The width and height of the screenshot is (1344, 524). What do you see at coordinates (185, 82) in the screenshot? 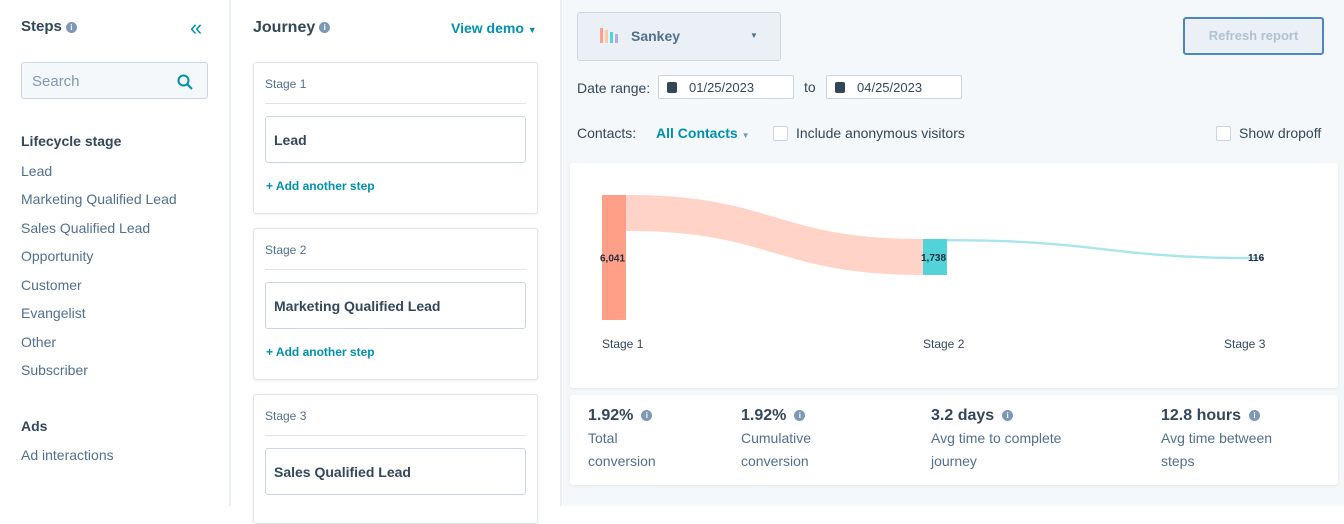
I see `search-icon` at bounding box center [185, 82].